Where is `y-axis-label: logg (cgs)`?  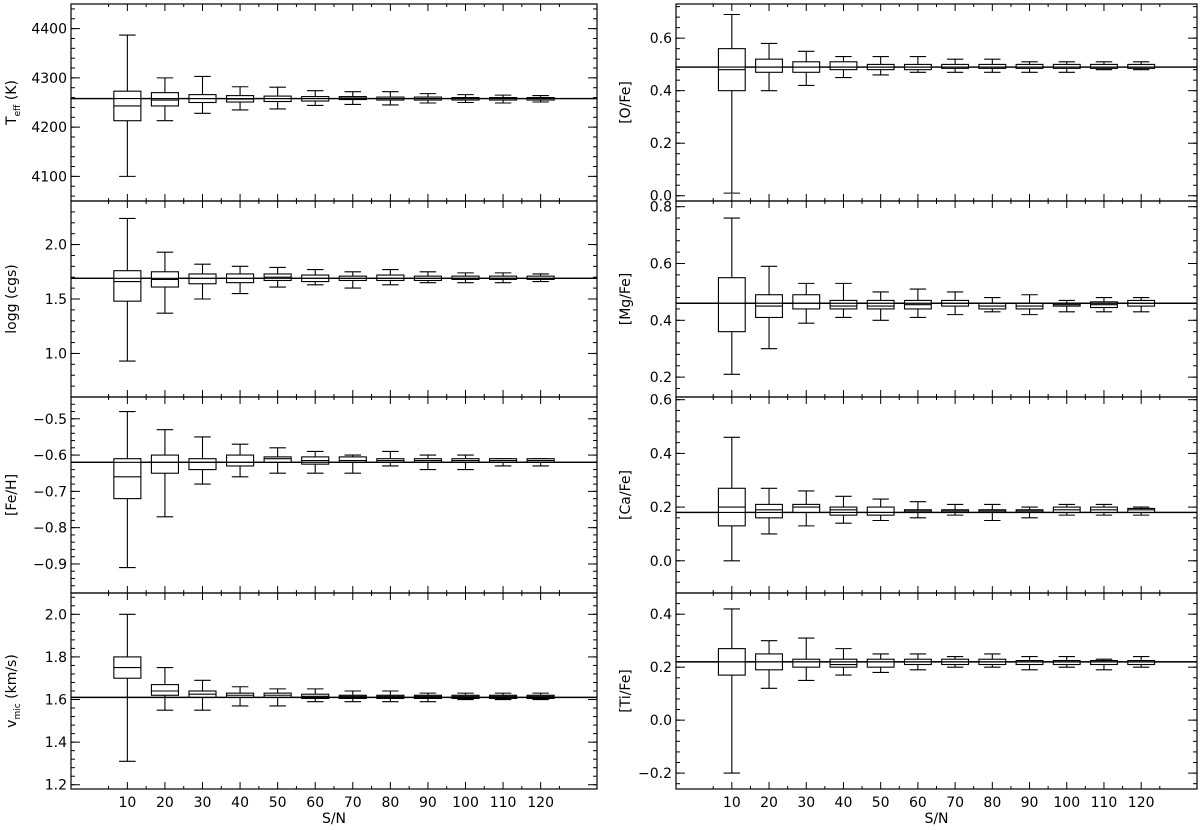 y-axis-label: logg (cgs) is located at coordinates (12, 298).